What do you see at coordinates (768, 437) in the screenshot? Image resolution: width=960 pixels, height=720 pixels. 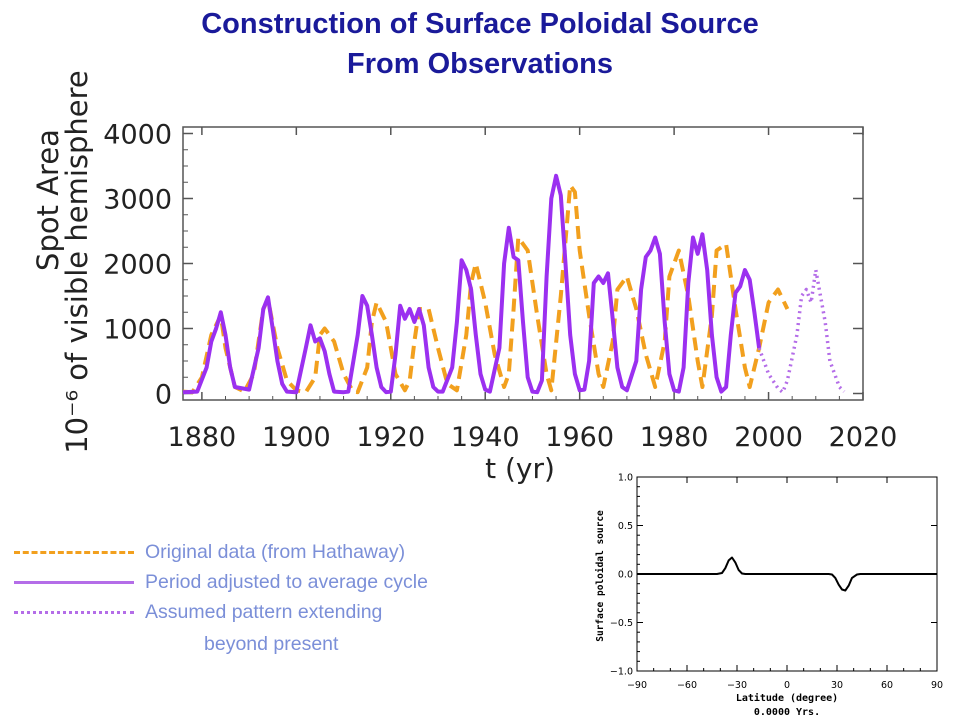 I see `x-tick-label: 2000` at bounding box center [768, 437].